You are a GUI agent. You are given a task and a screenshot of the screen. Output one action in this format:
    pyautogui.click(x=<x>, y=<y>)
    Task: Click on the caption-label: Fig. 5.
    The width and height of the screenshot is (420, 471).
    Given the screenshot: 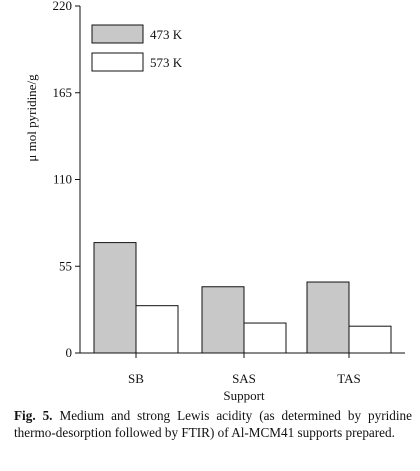 What is the action you would take?
    pyautogui.click(x=33, y=415)
    